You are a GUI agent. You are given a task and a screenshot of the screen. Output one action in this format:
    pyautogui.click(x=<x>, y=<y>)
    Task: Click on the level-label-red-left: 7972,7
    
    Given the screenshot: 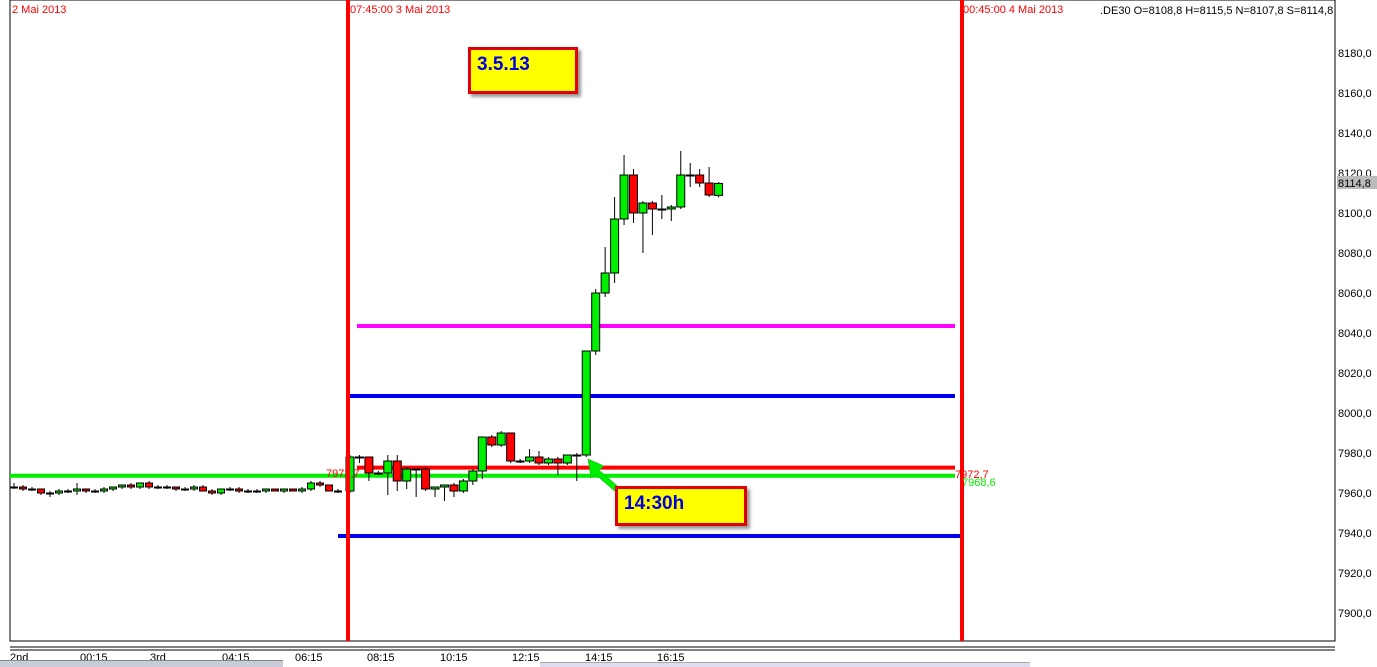 What is the action you would take?
    pyautogui.click(x=343, y=474)
    